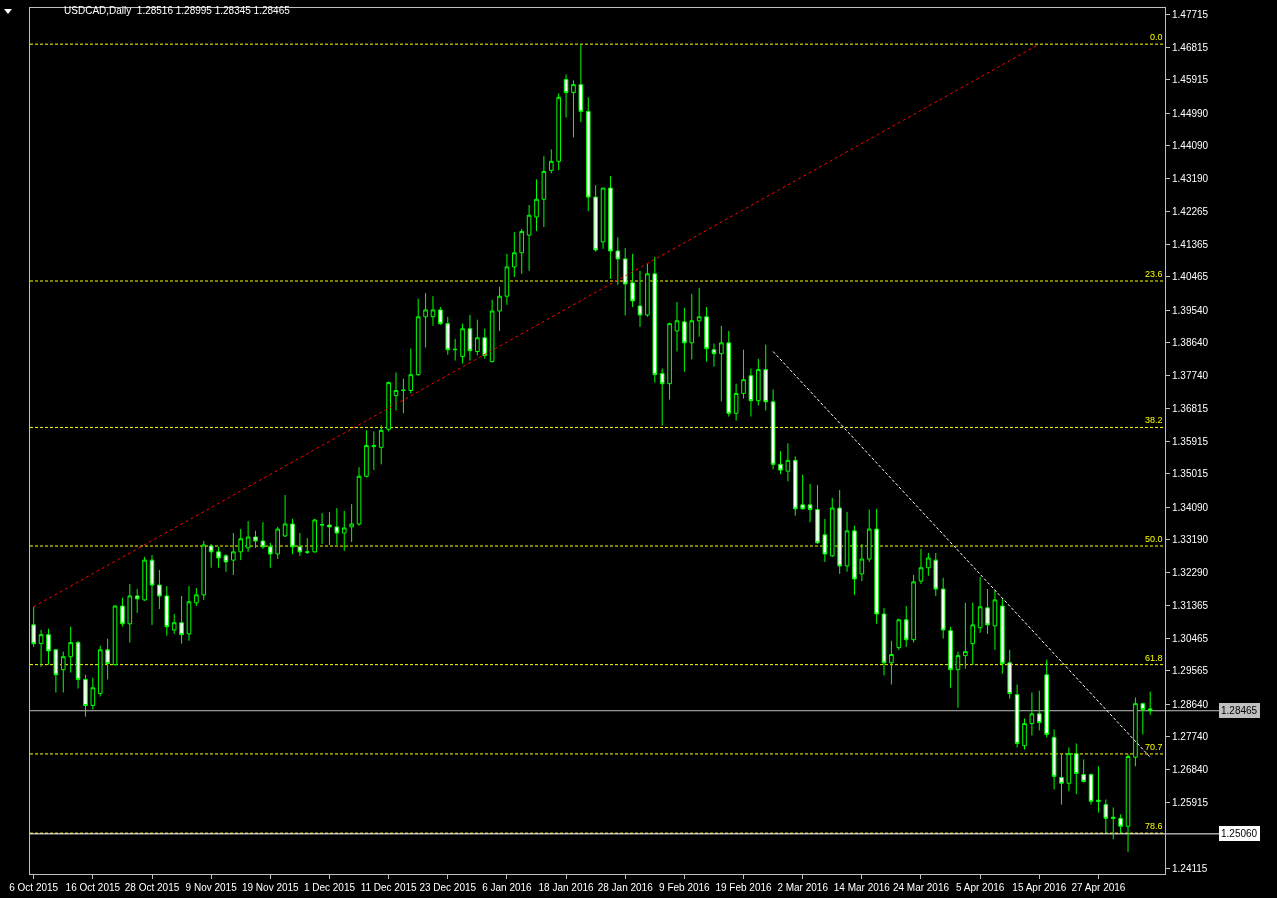 The width and height of the screenshot is (1277, 898). Describe the element at coordinates (1190, 212) in the screenshot. I see `y-tick-label: 1.42265` at that location.